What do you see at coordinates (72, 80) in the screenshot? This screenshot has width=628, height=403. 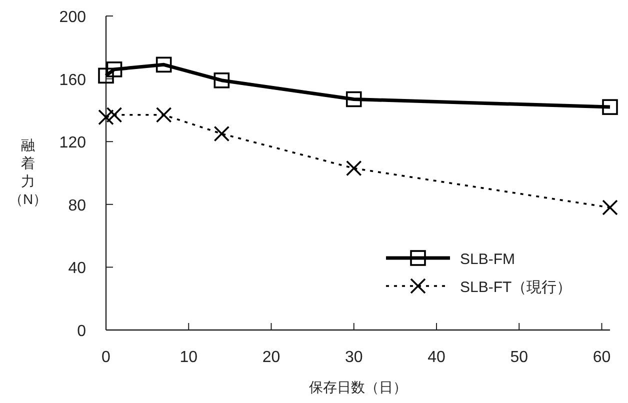 I see `y-tick-label: 160` at bounding box center [72, 80].